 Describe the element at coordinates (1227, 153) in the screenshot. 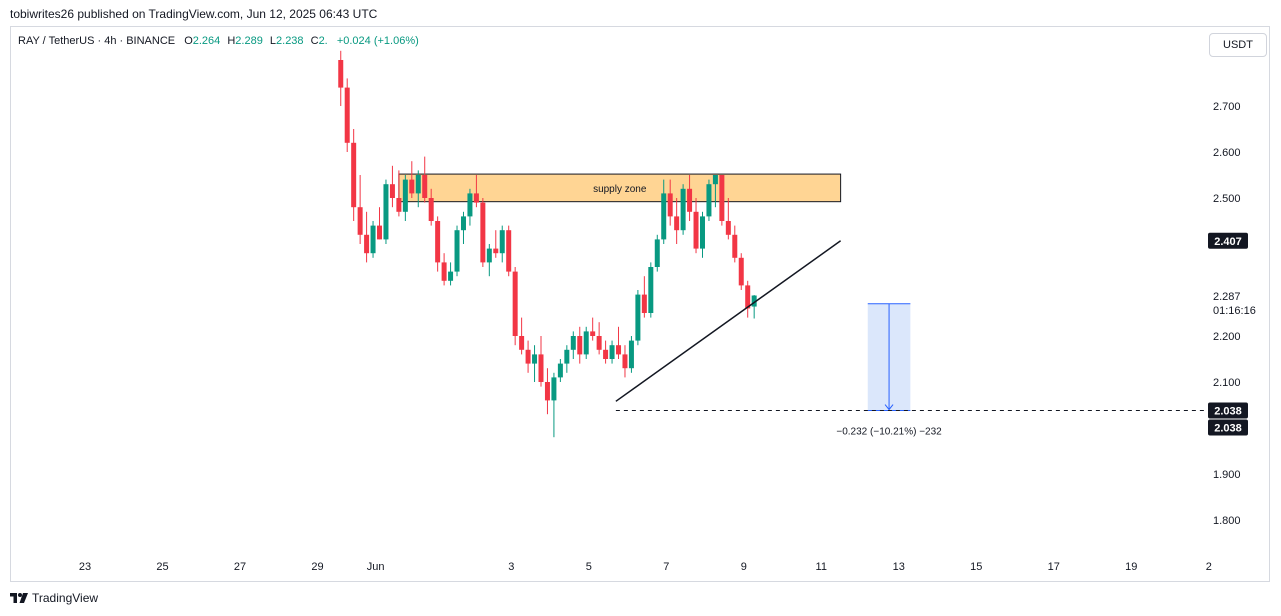

I see `y-tick-label: 2.600` at that location.